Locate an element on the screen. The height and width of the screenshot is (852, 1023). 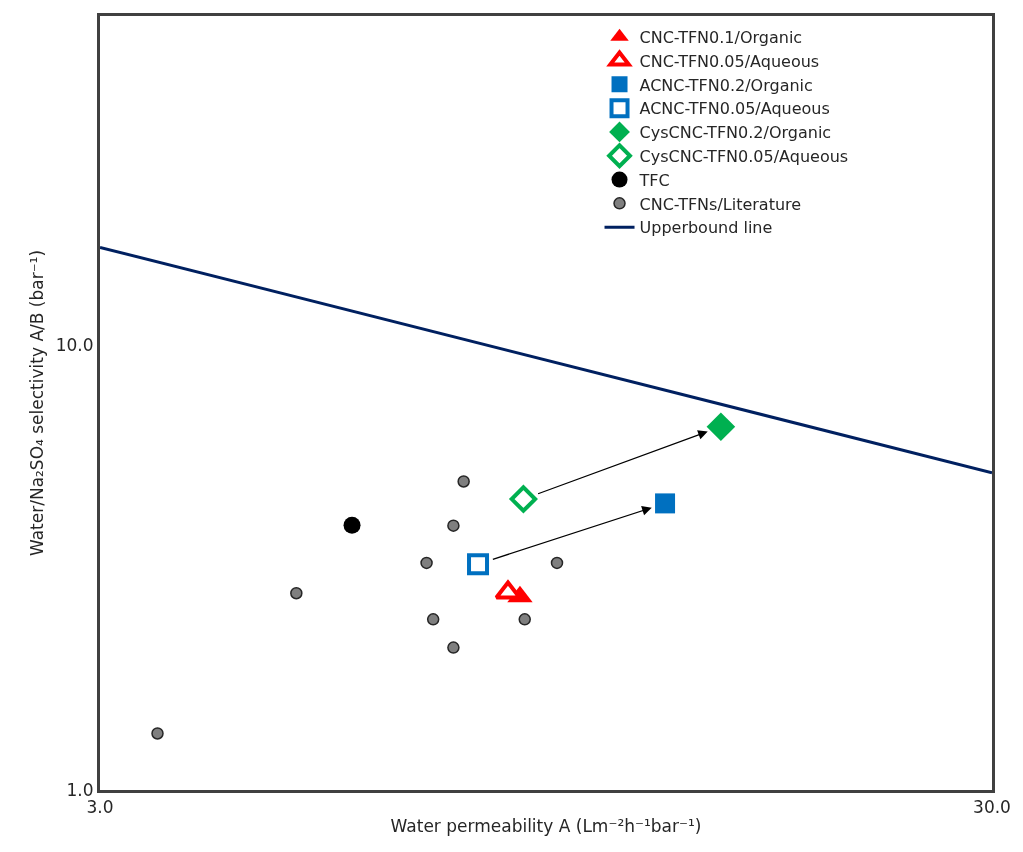
legend-label: CNC-TFN0.1/Organic is located at coordinates (721, 38).